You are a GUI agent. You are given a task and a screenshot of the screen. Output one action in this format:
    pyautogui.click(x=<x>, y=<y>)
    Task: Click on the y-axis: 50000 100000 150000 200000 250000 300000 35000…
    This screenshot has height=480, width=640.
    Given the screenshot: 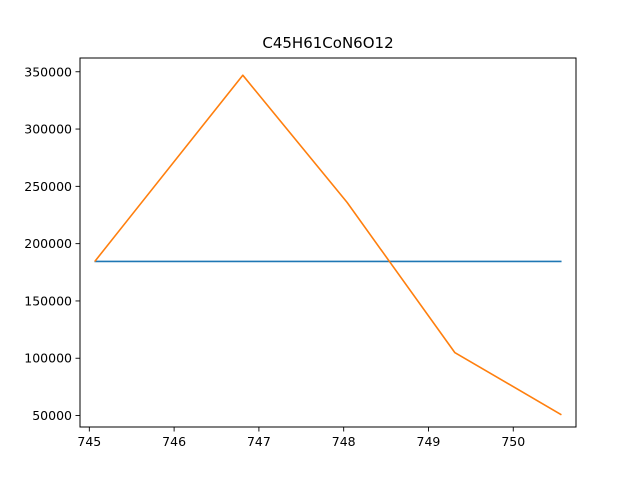 What is the action you would take?
    pyautogui.click(x=52, y=243)
    